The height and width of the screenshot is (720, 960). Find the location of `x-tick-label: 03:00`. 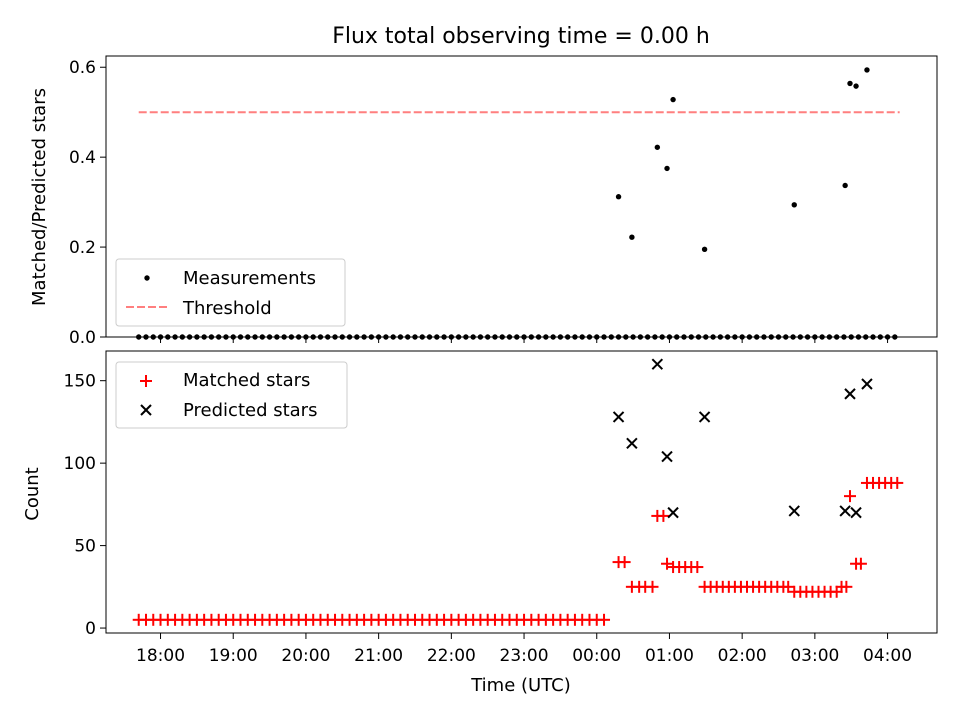

x-tick-label: 03:00 is located at coordinates (814, 656).